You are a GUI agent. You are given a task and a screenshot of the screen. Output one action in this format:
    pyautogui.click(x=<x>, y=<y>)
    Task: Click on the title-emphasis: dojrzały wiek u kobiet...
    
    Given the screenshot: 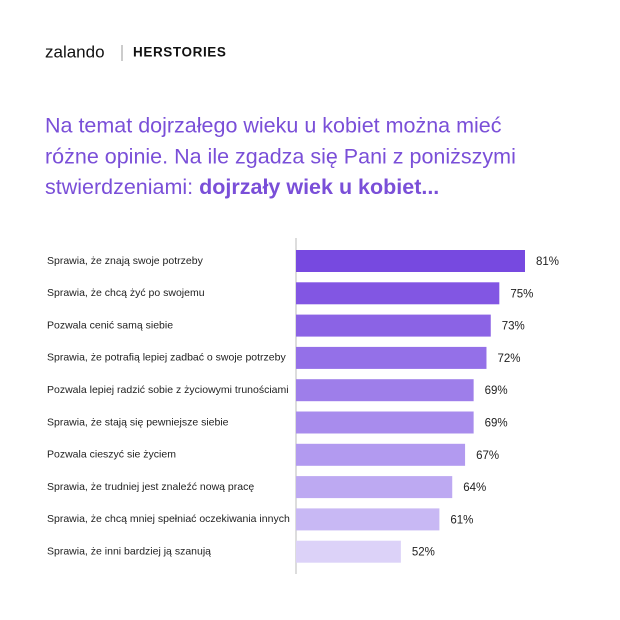 What is the action you would take?
    pyautogui.click(x=319, y=187)
    